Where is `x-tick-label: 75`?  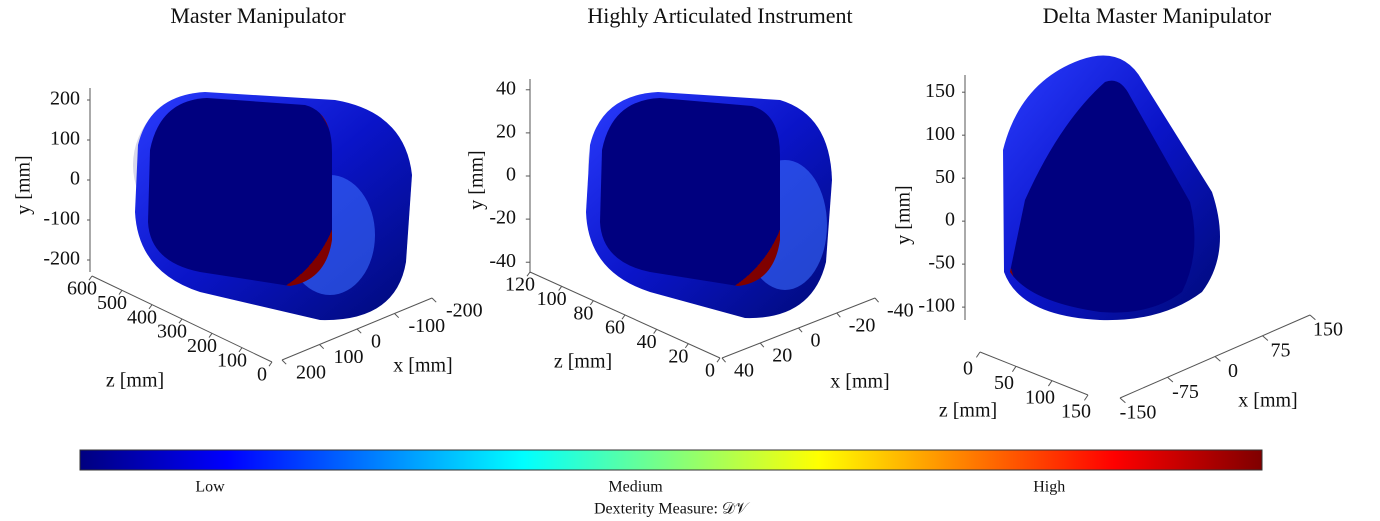
x-tick-label: 75 is located at coordinates (1281, 350).